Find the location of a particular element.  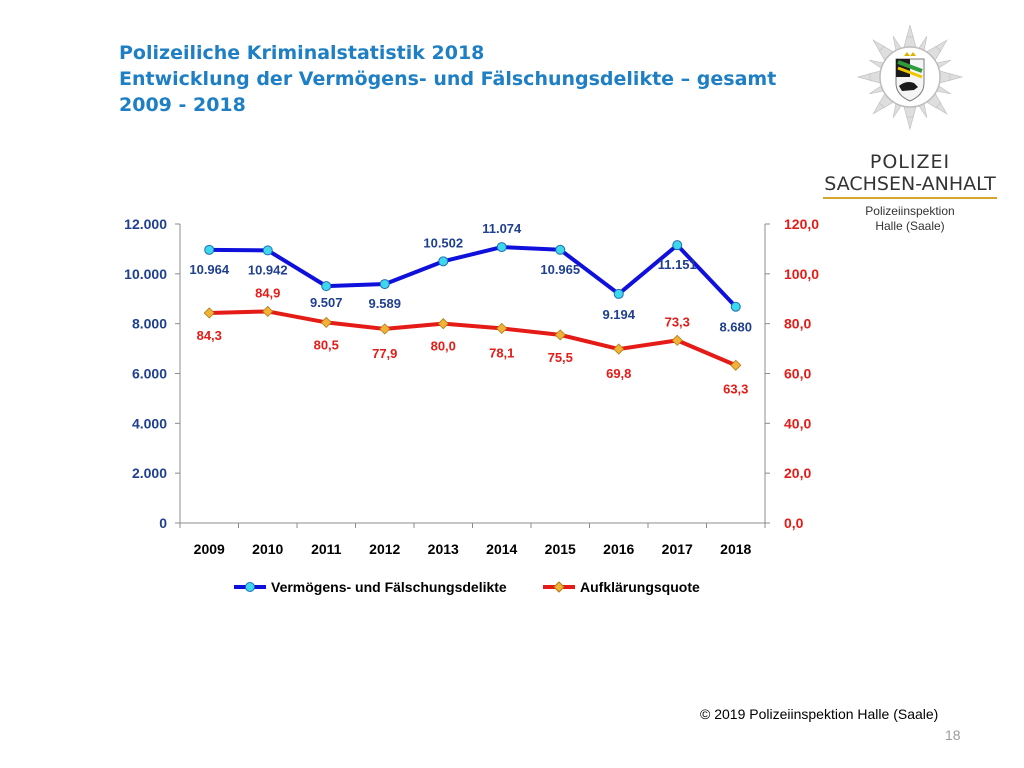

x-tick-label: 2010 is located at coordinates (267, 549).